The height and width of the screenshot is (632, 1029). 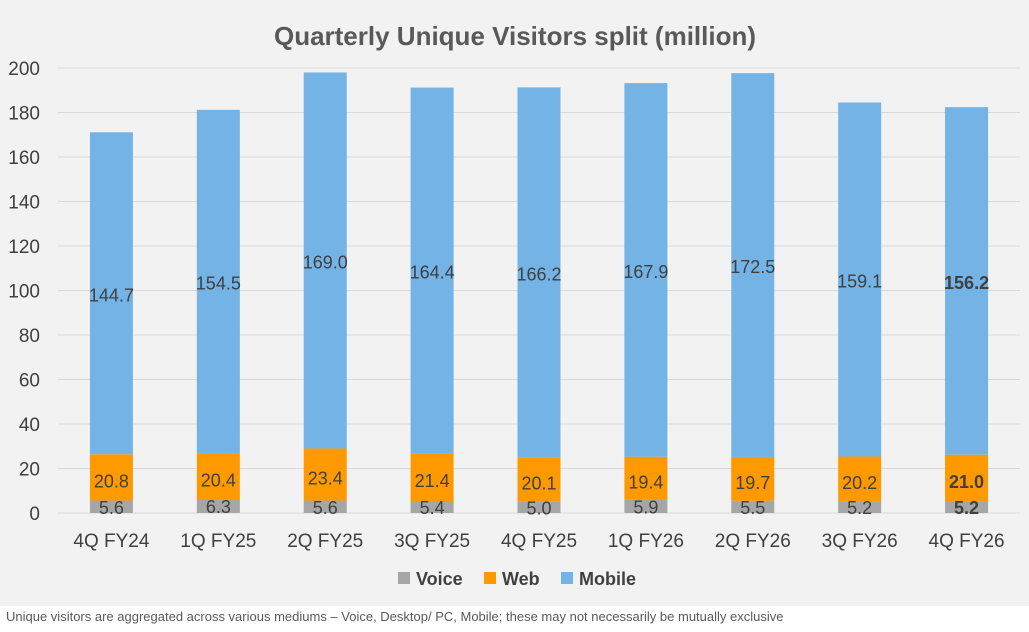 I want to click on x-tick-label: 1Q FY26, so click(x=646, y=541).